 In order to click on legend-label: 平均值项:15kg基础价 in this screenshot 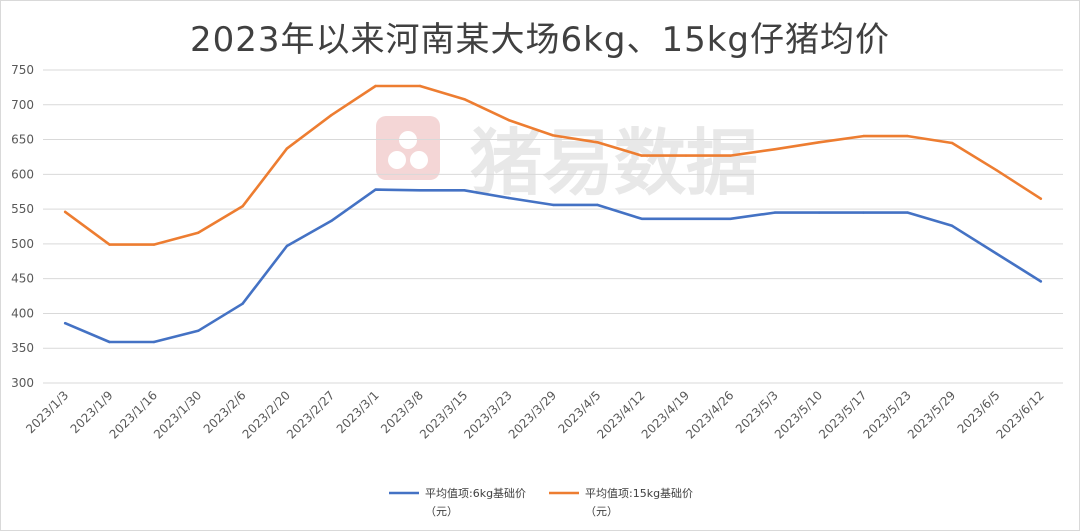, I will do `click(639, 493)`.